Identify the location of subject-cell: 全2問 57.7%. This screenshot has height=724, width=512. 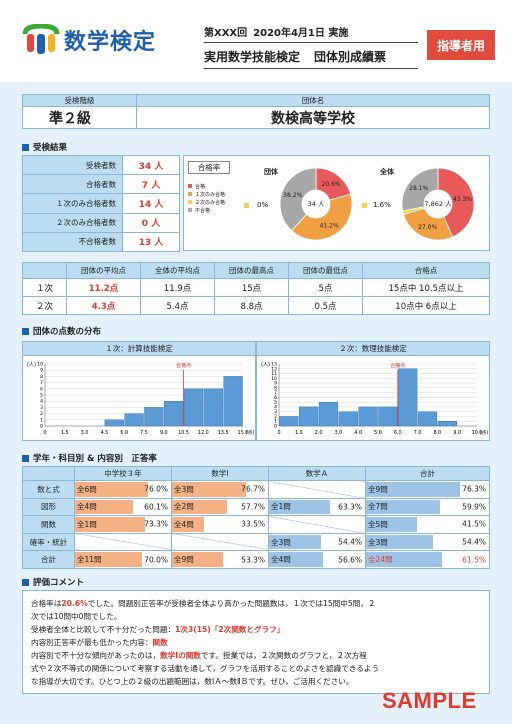
(220, 507).